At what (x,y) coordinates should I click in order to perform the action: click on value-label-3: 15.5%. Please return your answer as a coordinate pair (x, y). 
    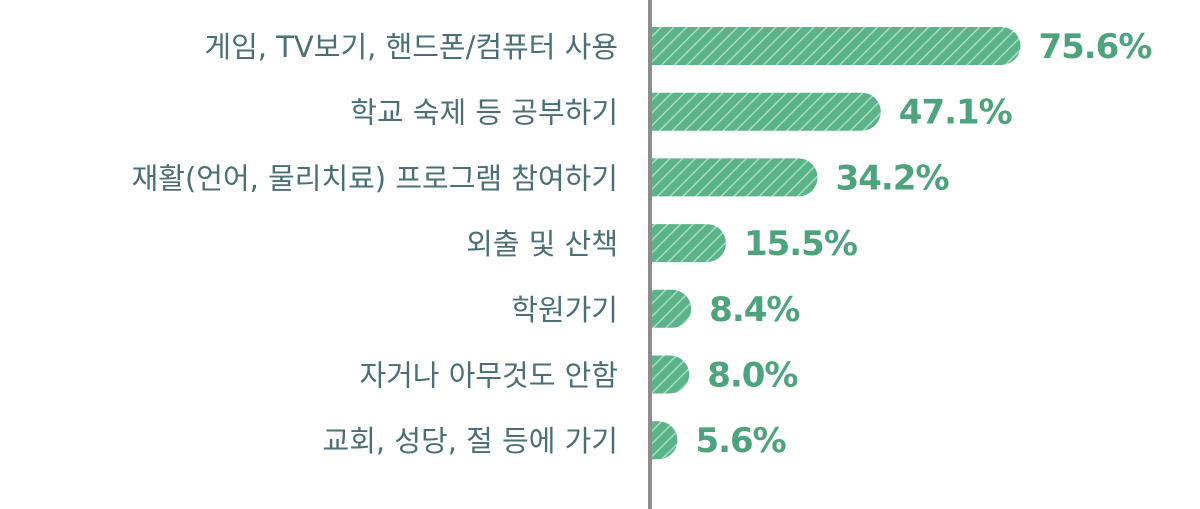
    Looking at the image, I should click on (800, 244).